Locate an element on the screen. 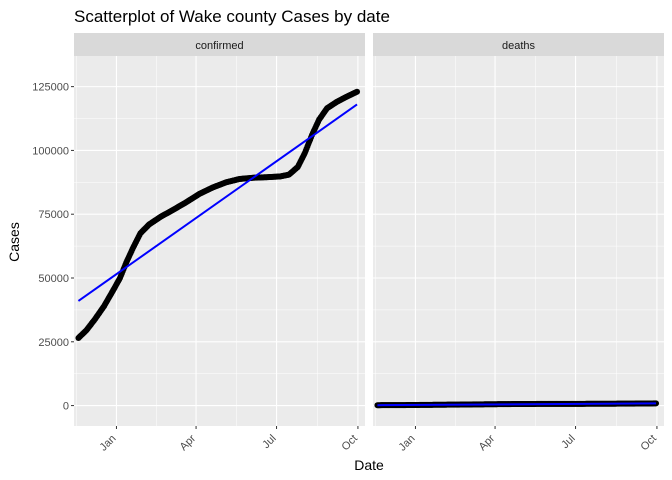  y-tick-label: 75000 is located at coordinates (53, 215).